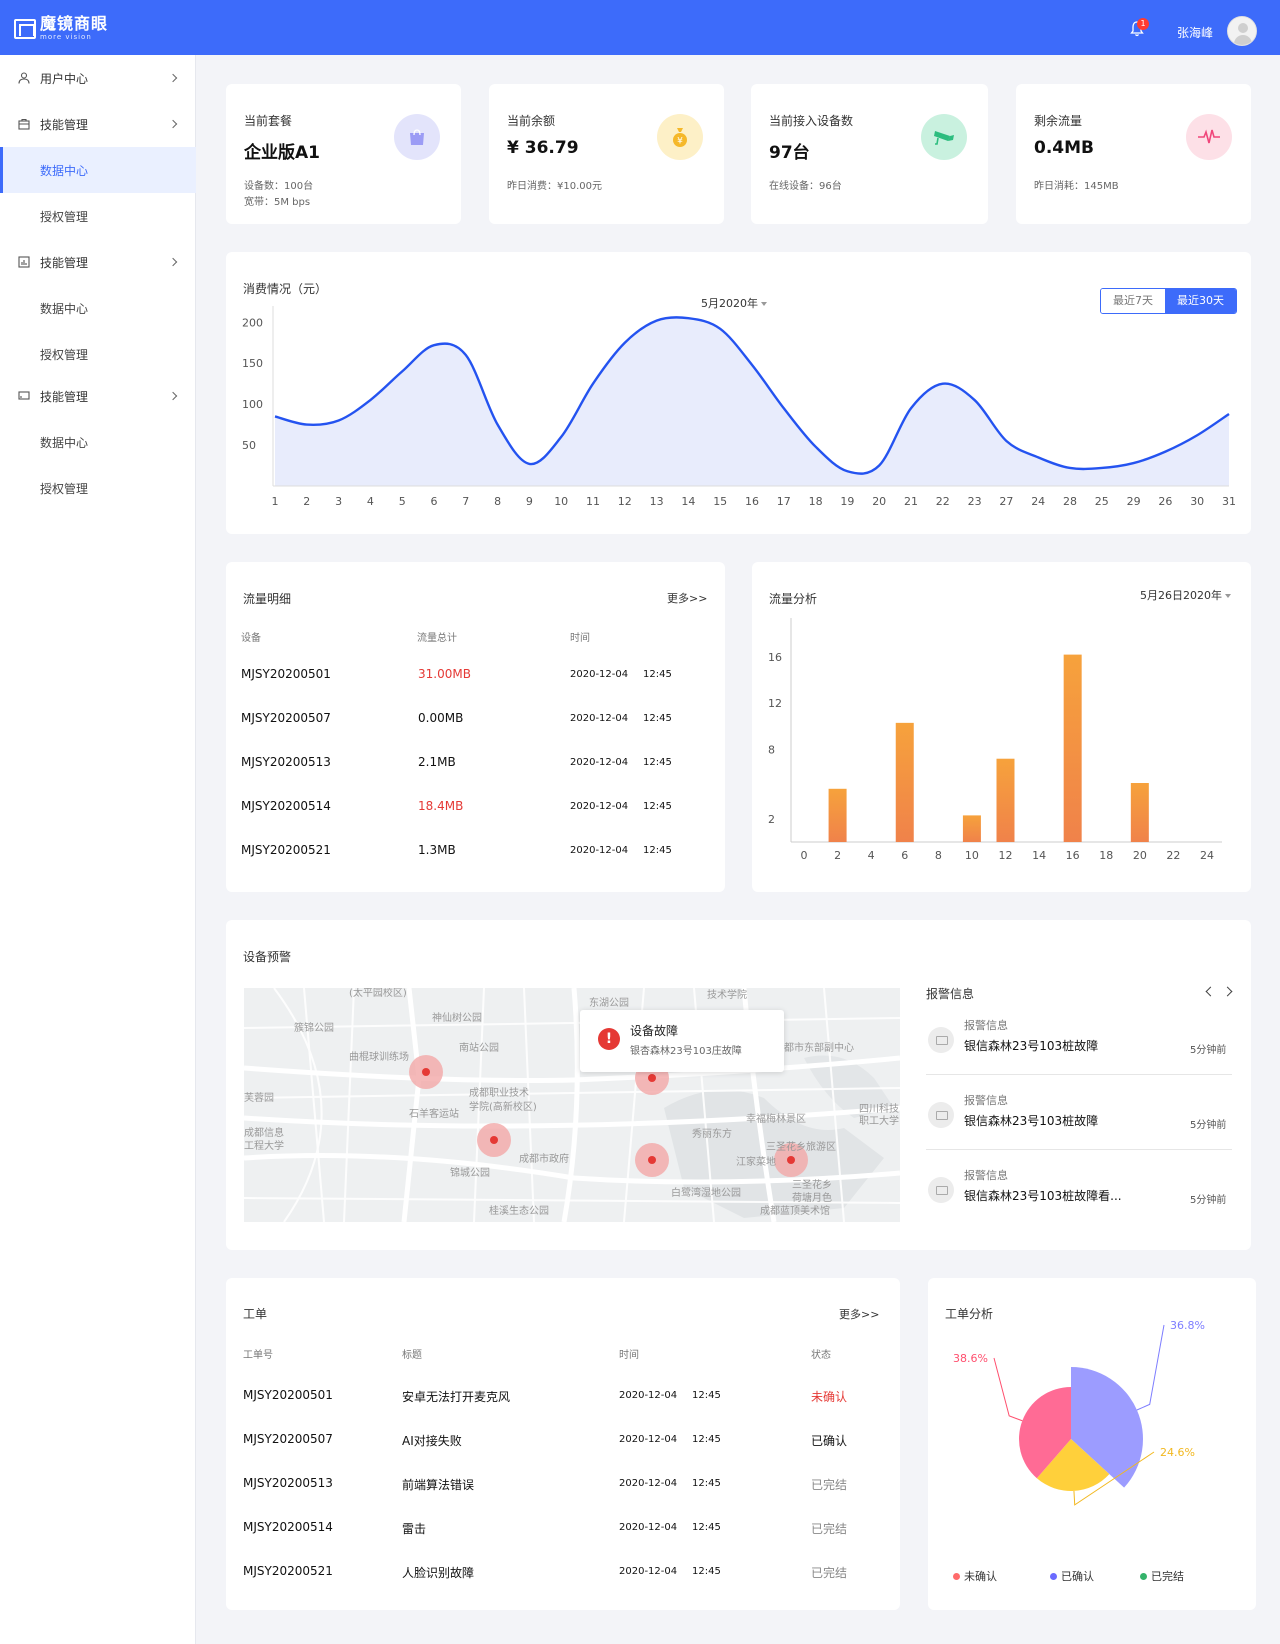  I want to click on legend-label: 未确认, so click(980, 1576).